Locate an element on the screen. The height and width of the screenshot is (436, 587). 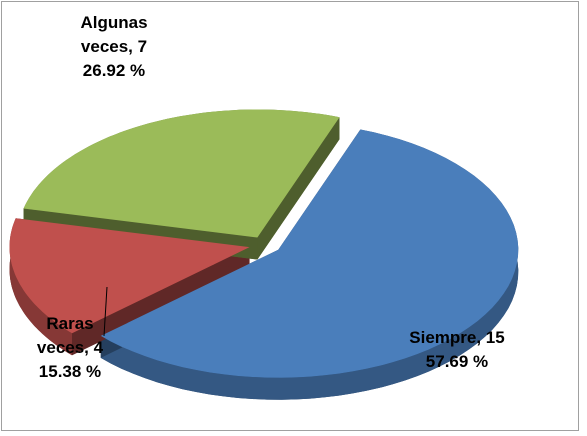
label-text: Siempre, 15 is located at coordinates (457, 337).